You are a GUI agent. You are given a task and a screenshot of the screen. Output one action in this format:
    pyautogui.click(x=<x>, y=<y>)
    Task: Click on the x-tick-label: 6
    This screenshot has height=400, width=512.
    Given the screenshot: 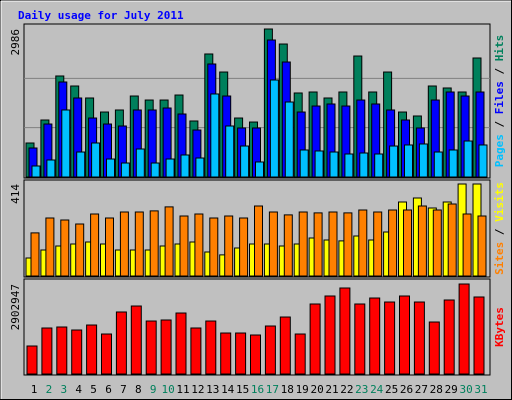 What is the action you would take?
    pyautogui.click(x=108, y=389)
    